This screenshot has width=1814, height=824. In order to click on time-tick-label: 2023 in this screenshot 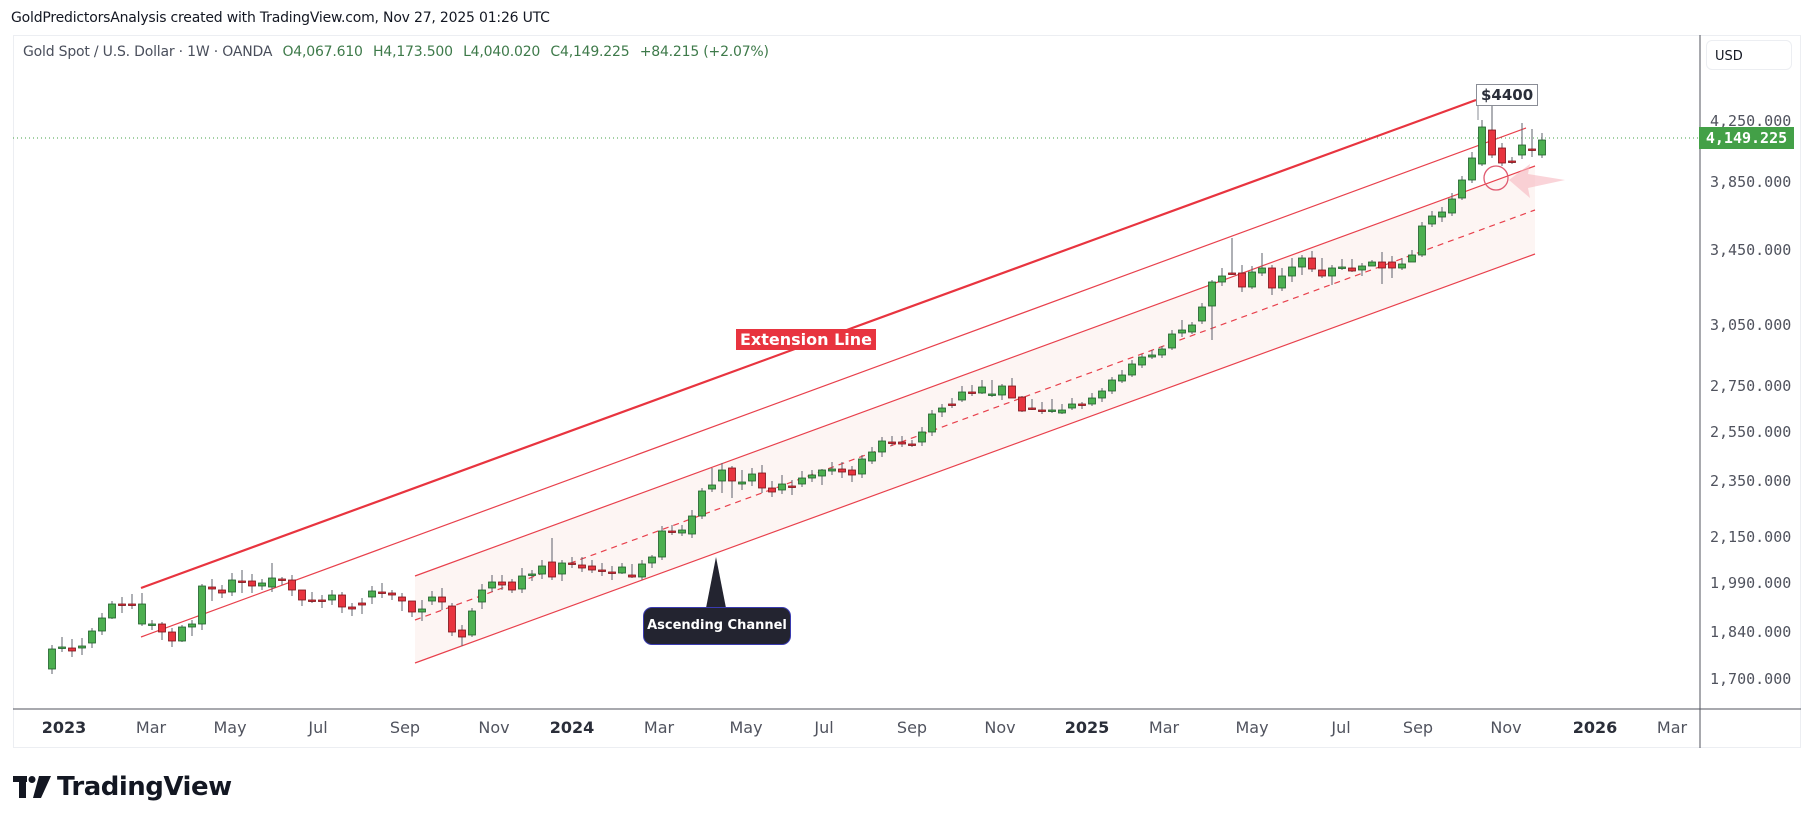, I will do `click(64, 727)`.